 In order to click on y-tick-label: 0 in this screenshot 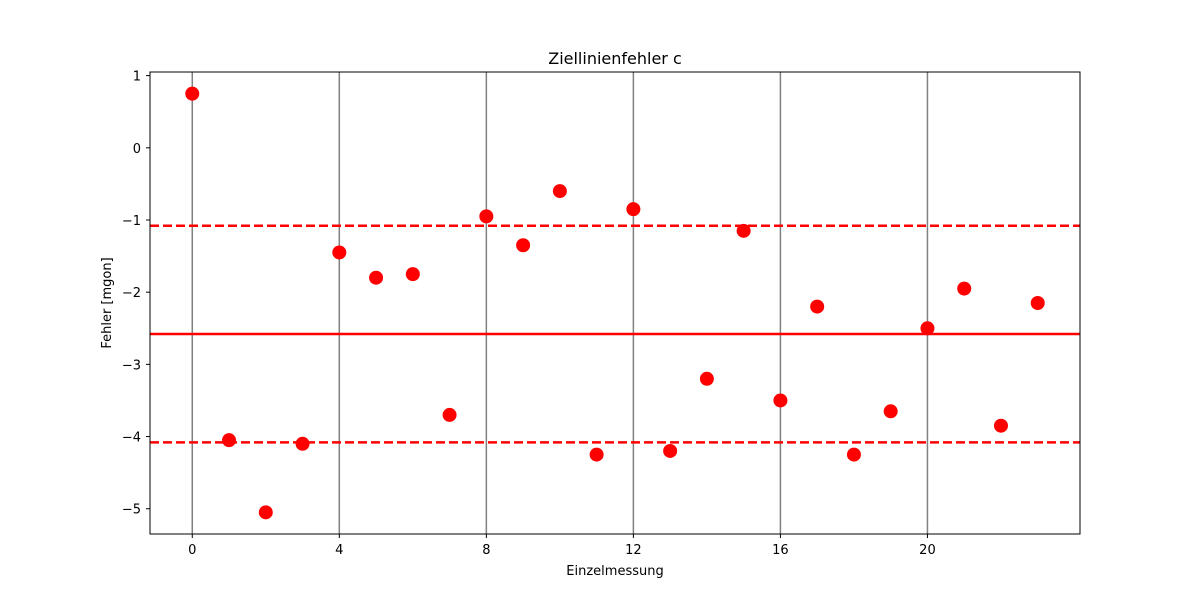, I will do `click(137, 149)`.